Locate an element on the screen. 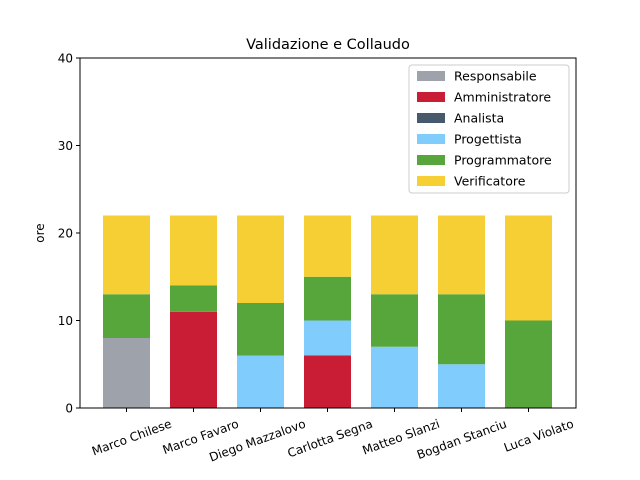 This screenshot has width=640, height=480. x-tick-label-0: Marco Chilese is located at coordinates (132, 438).